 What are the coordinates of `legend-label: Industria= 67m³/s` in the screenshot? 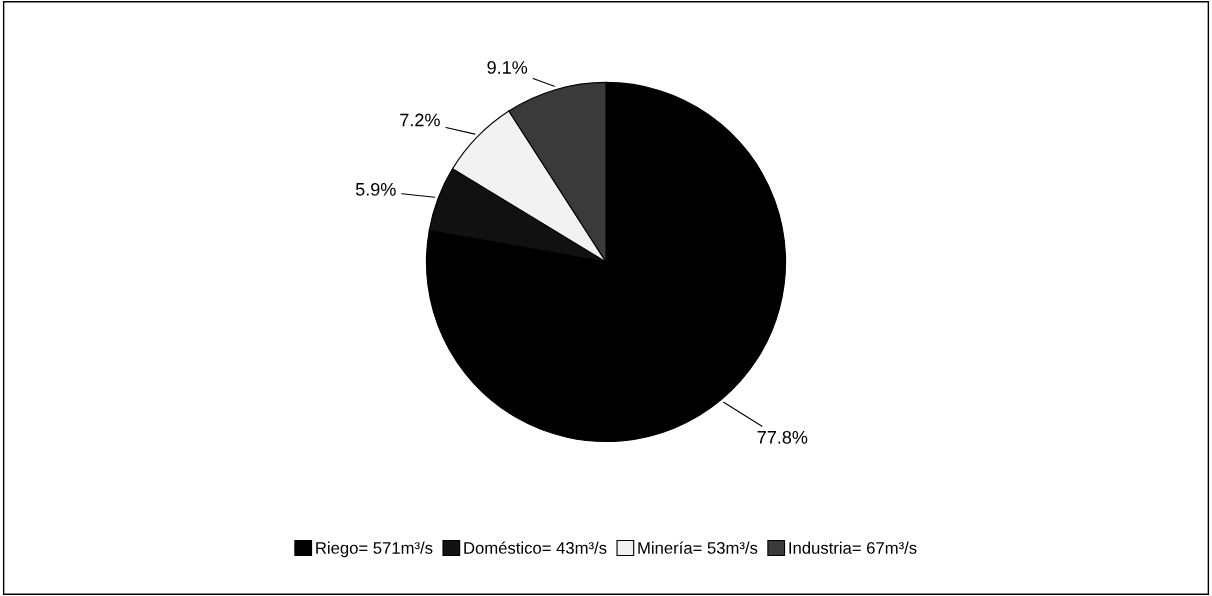 It's located at (853, 547).